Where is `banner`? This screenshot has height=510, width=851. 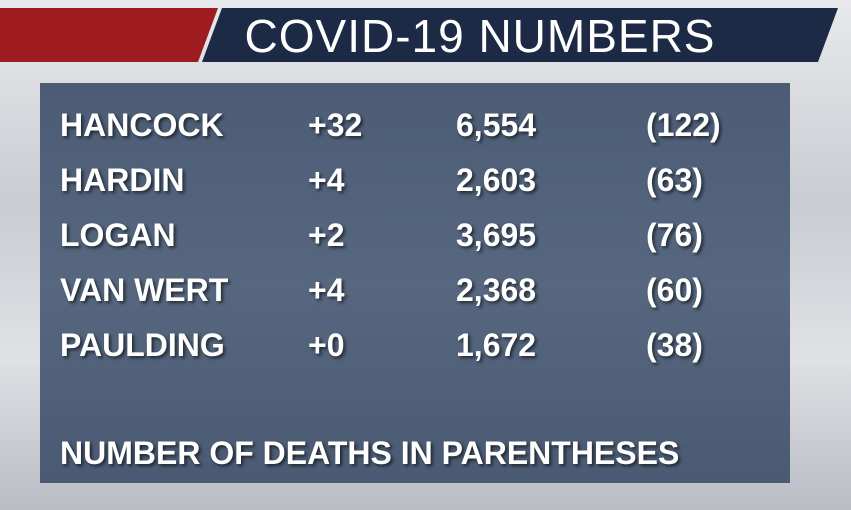 banner is located at coordinates (419, 35).